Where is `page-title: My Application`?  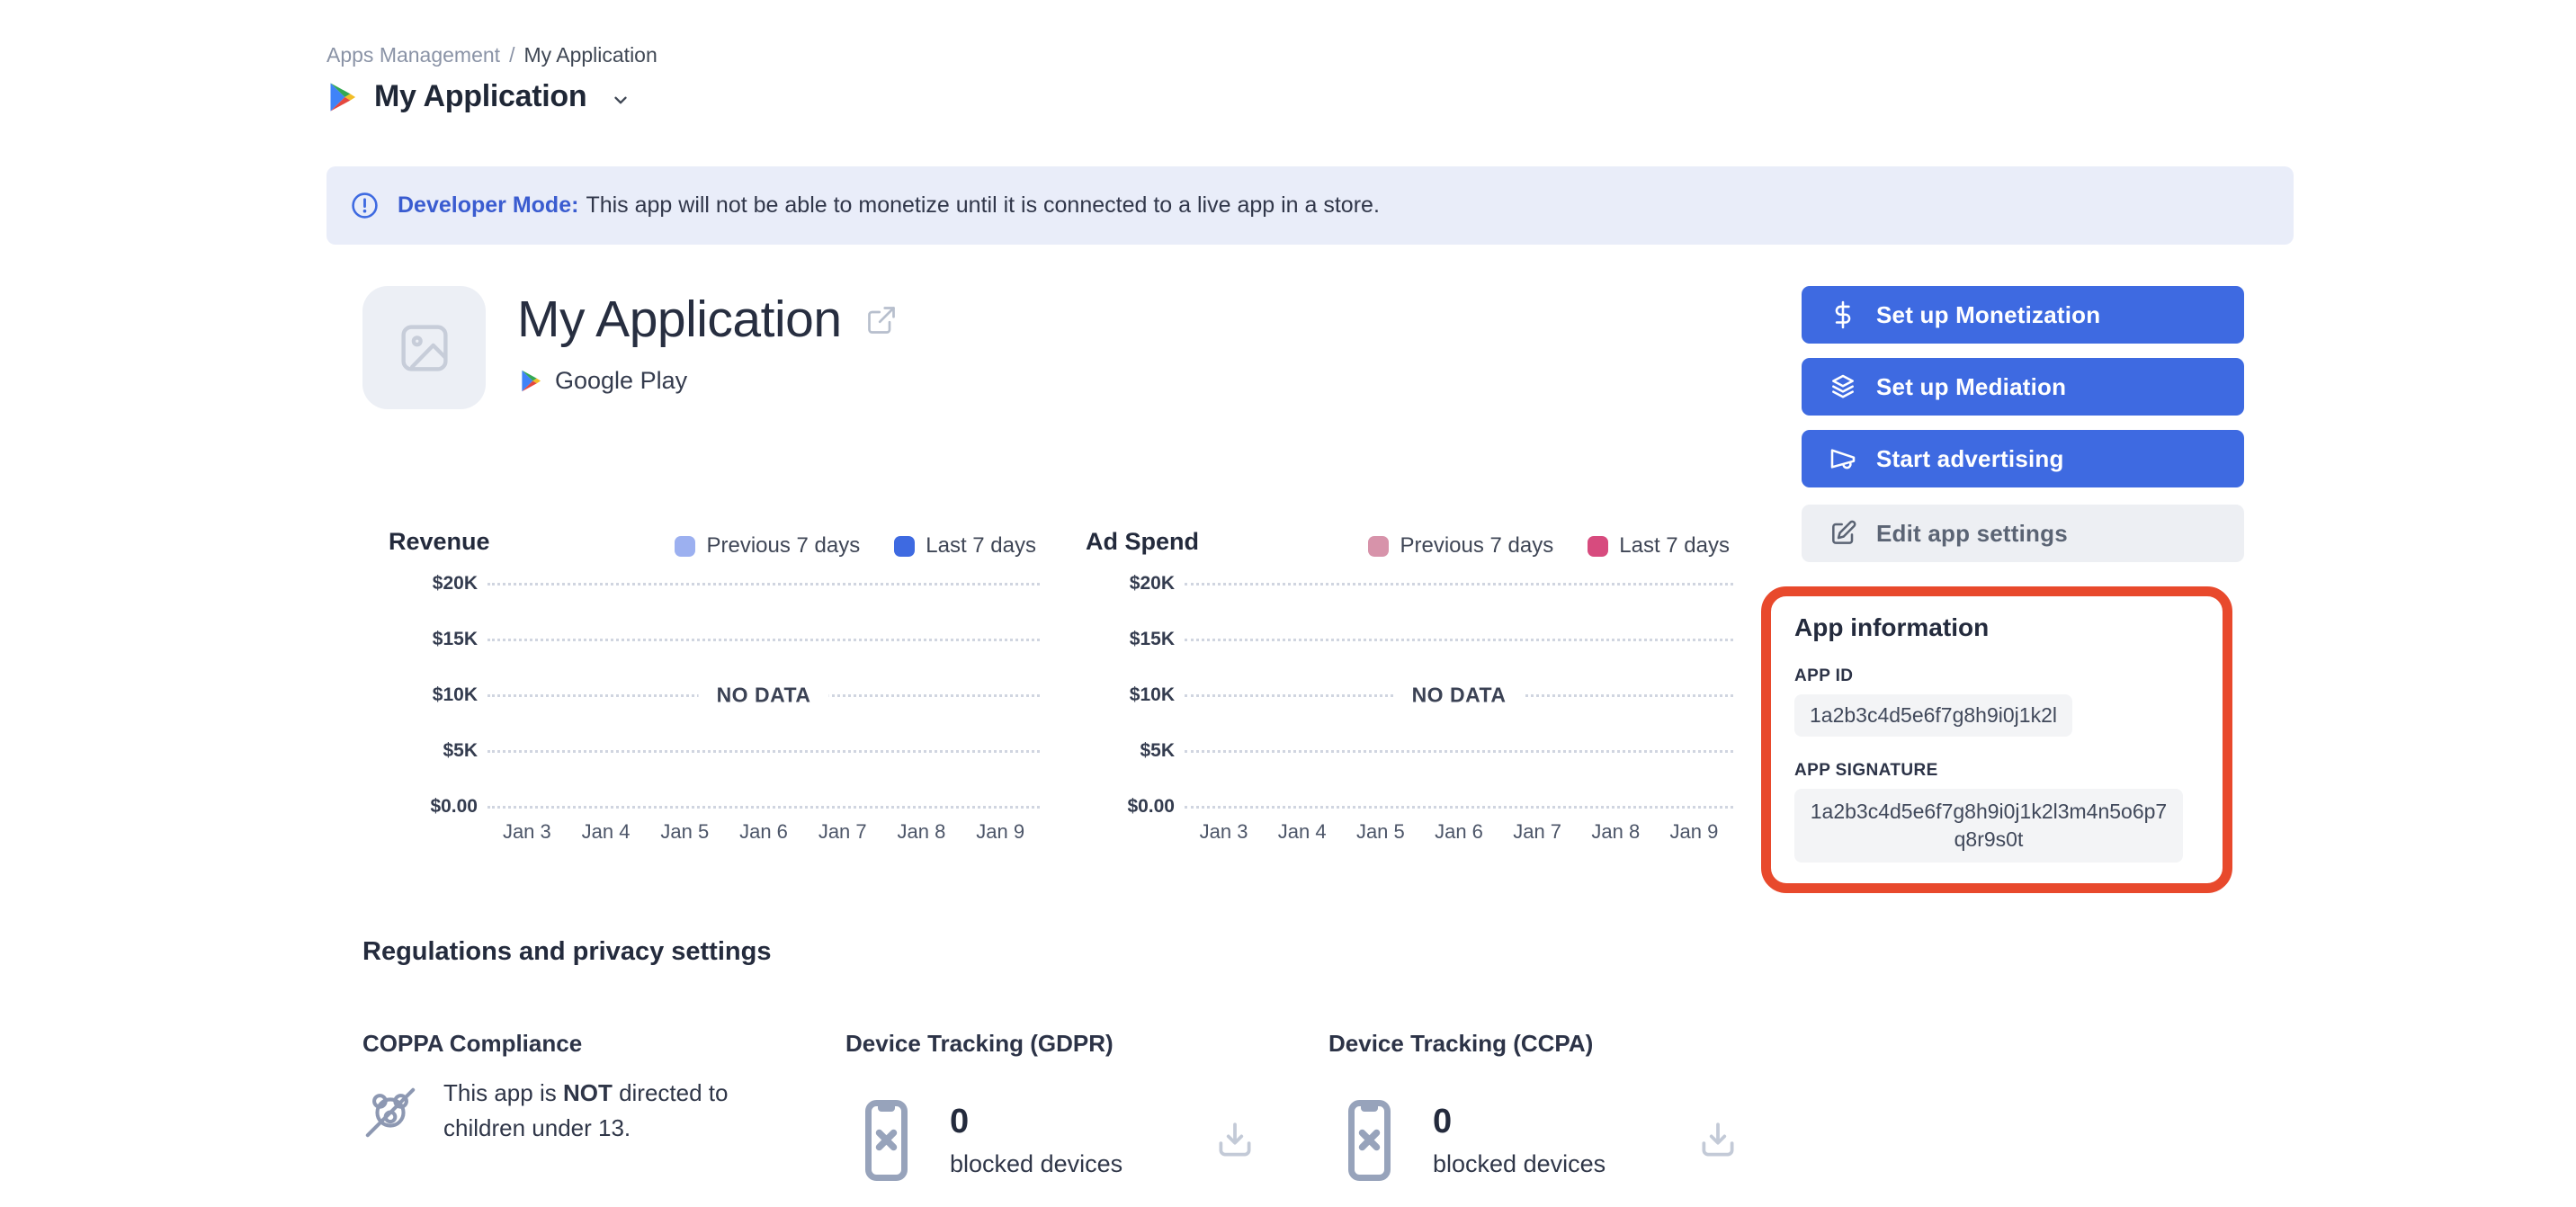
page-title: My Application is located at coordinates (480, 96).